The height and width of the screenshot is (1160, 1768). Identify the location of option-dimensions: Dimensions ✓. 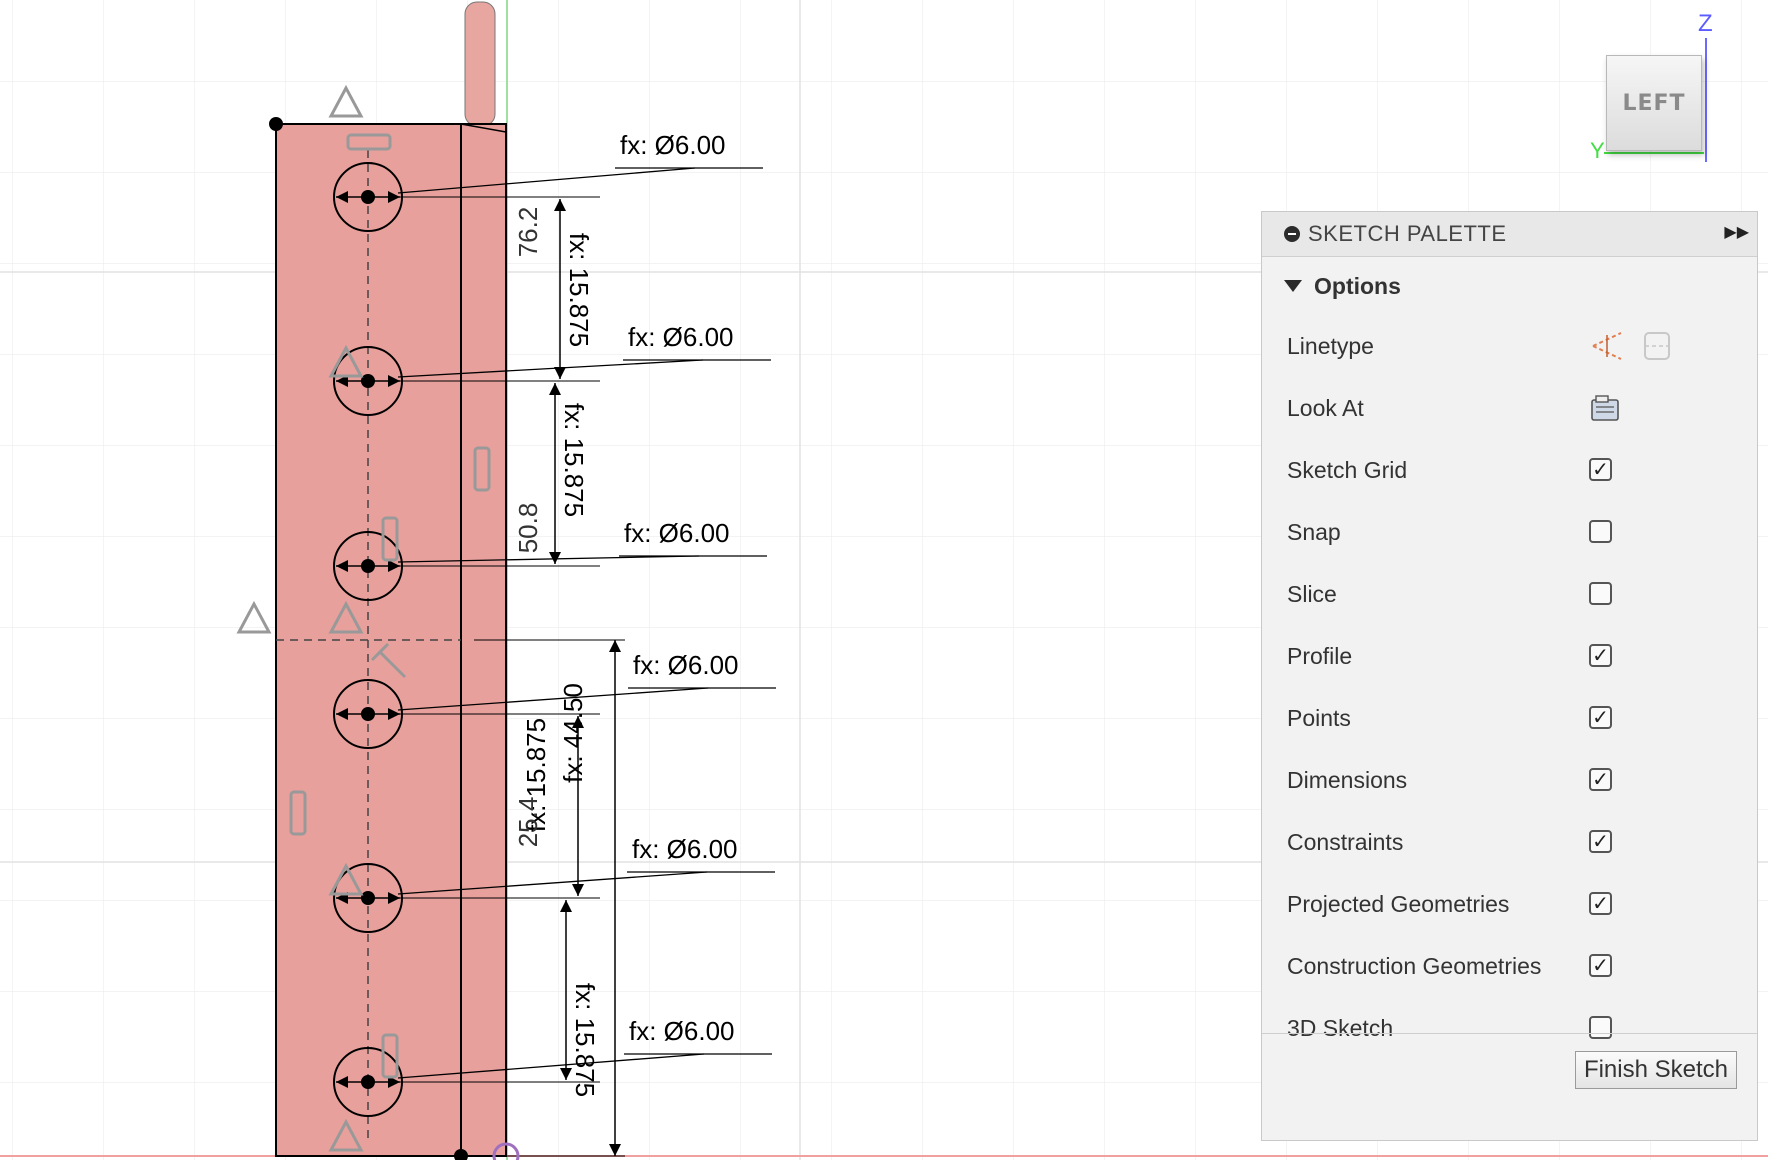
(1509, 780).